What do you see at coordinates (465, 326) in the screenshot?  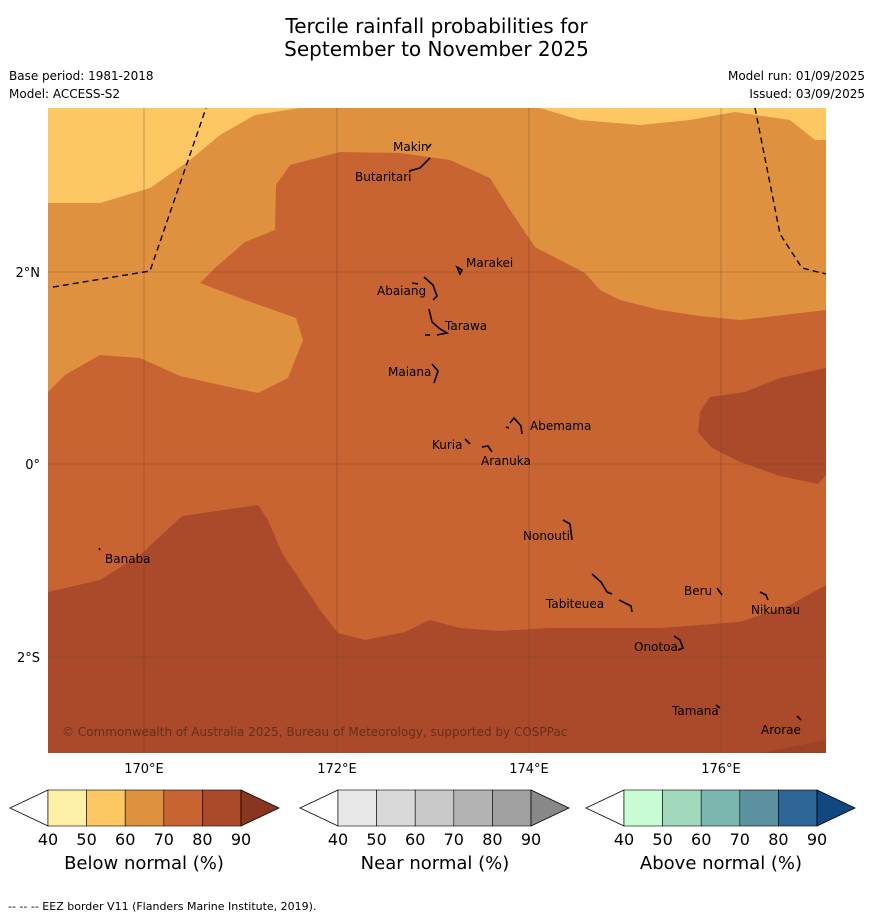 I see `label-tarawa: Tarawa` at bounding box center [465, 326].